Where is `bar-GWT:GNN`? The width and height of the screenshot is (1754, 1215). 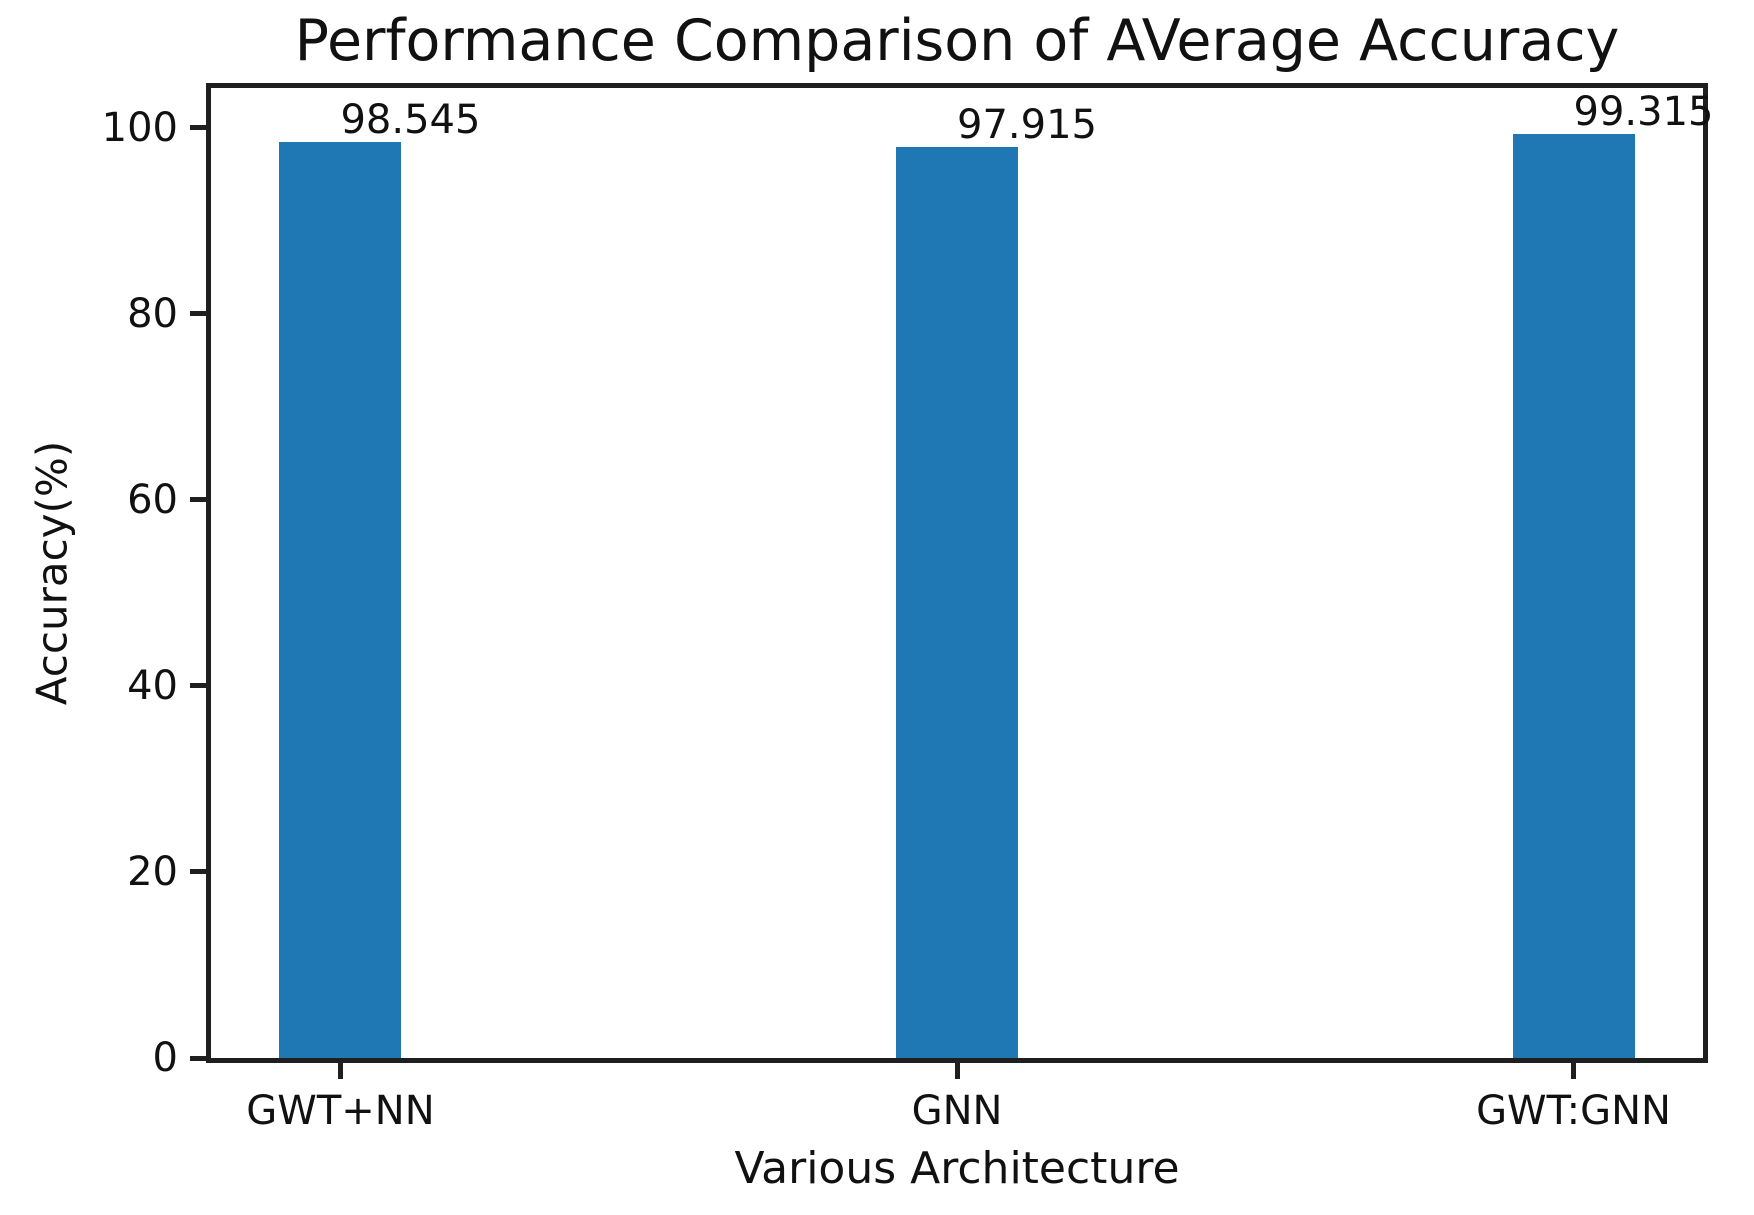
bar-GWT:GNN is located at coordinates (1573, 596).